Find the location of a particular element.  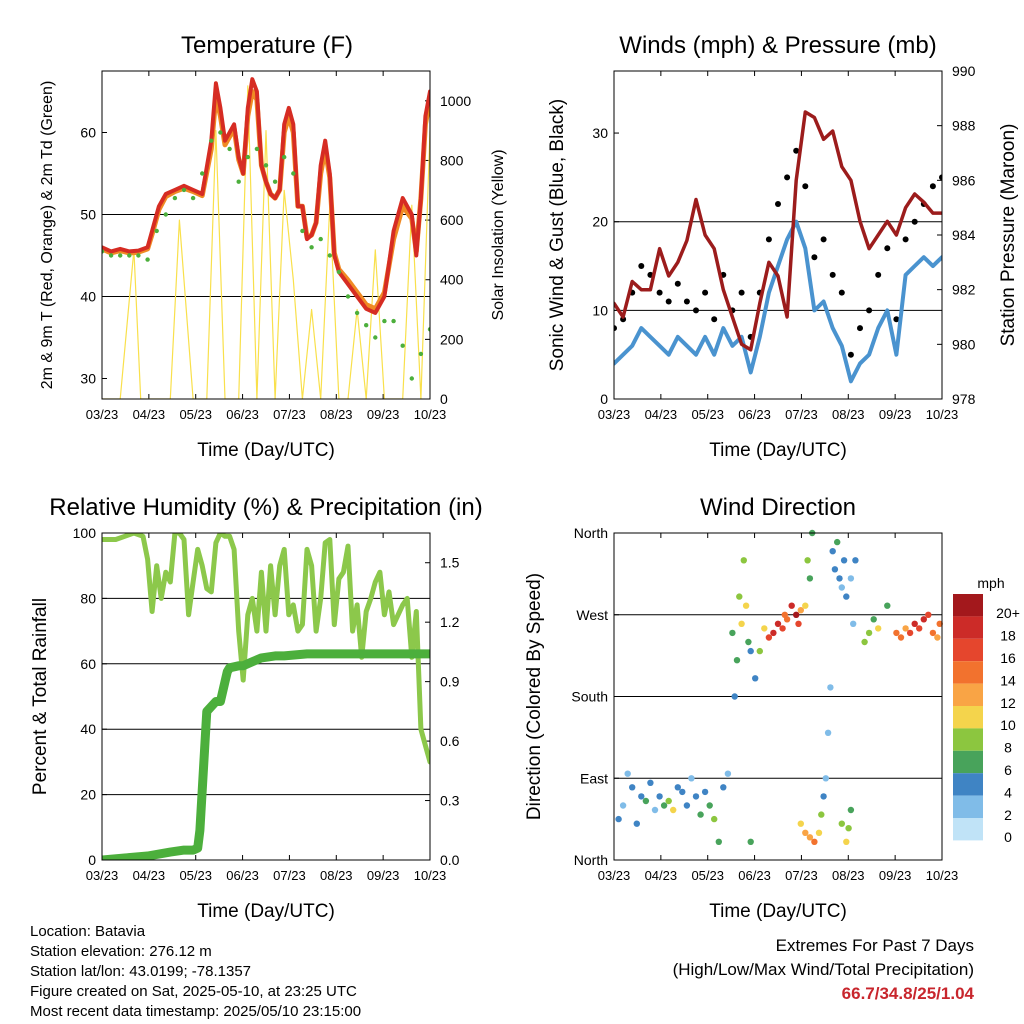

y2-tick-label: 1.2 is located at coordinates (450, 622).